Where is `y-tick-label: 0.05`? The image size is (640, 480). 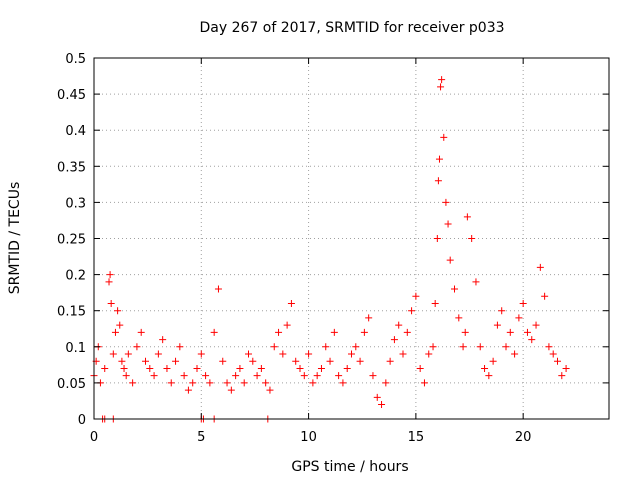
y-tick-label: 0.05 is located at coordinates (71, 384).